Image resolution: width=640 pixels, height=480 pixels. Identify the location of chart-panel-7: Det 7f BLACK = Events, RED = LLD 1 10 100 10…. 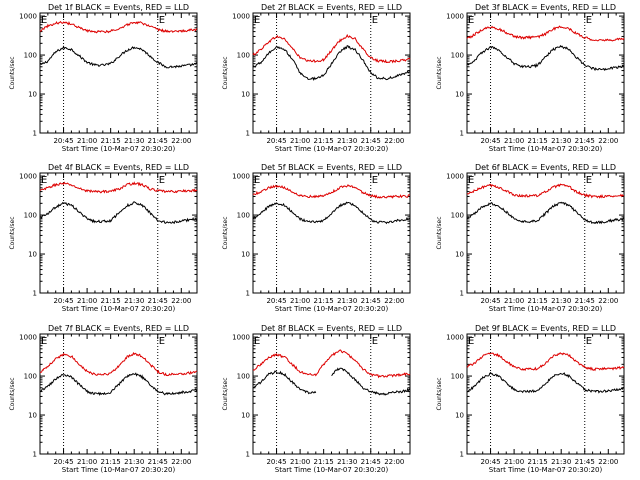
(103, 399).